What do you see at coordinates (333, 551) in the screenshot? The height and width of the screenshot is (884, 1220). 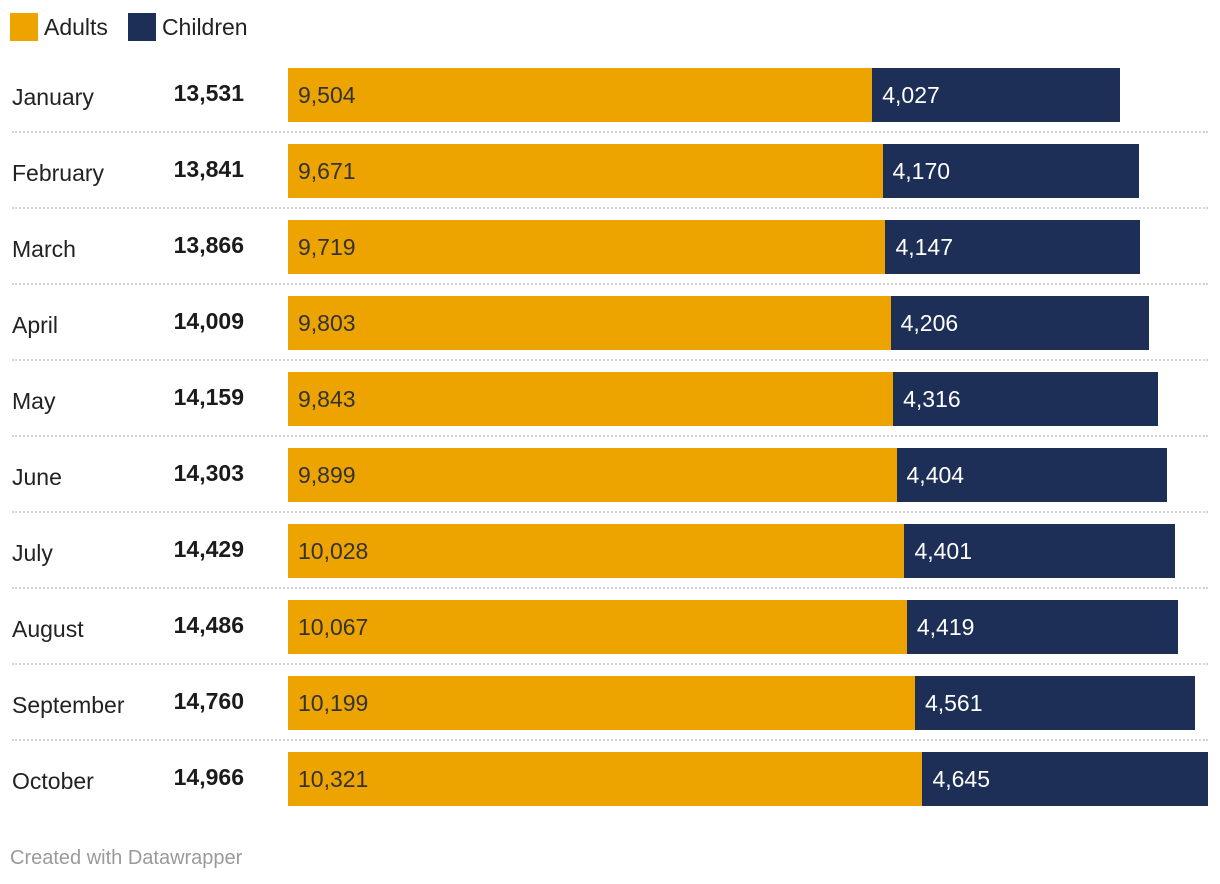 I see `bar-value-label: 10,028` at bounding box center [333, 551].